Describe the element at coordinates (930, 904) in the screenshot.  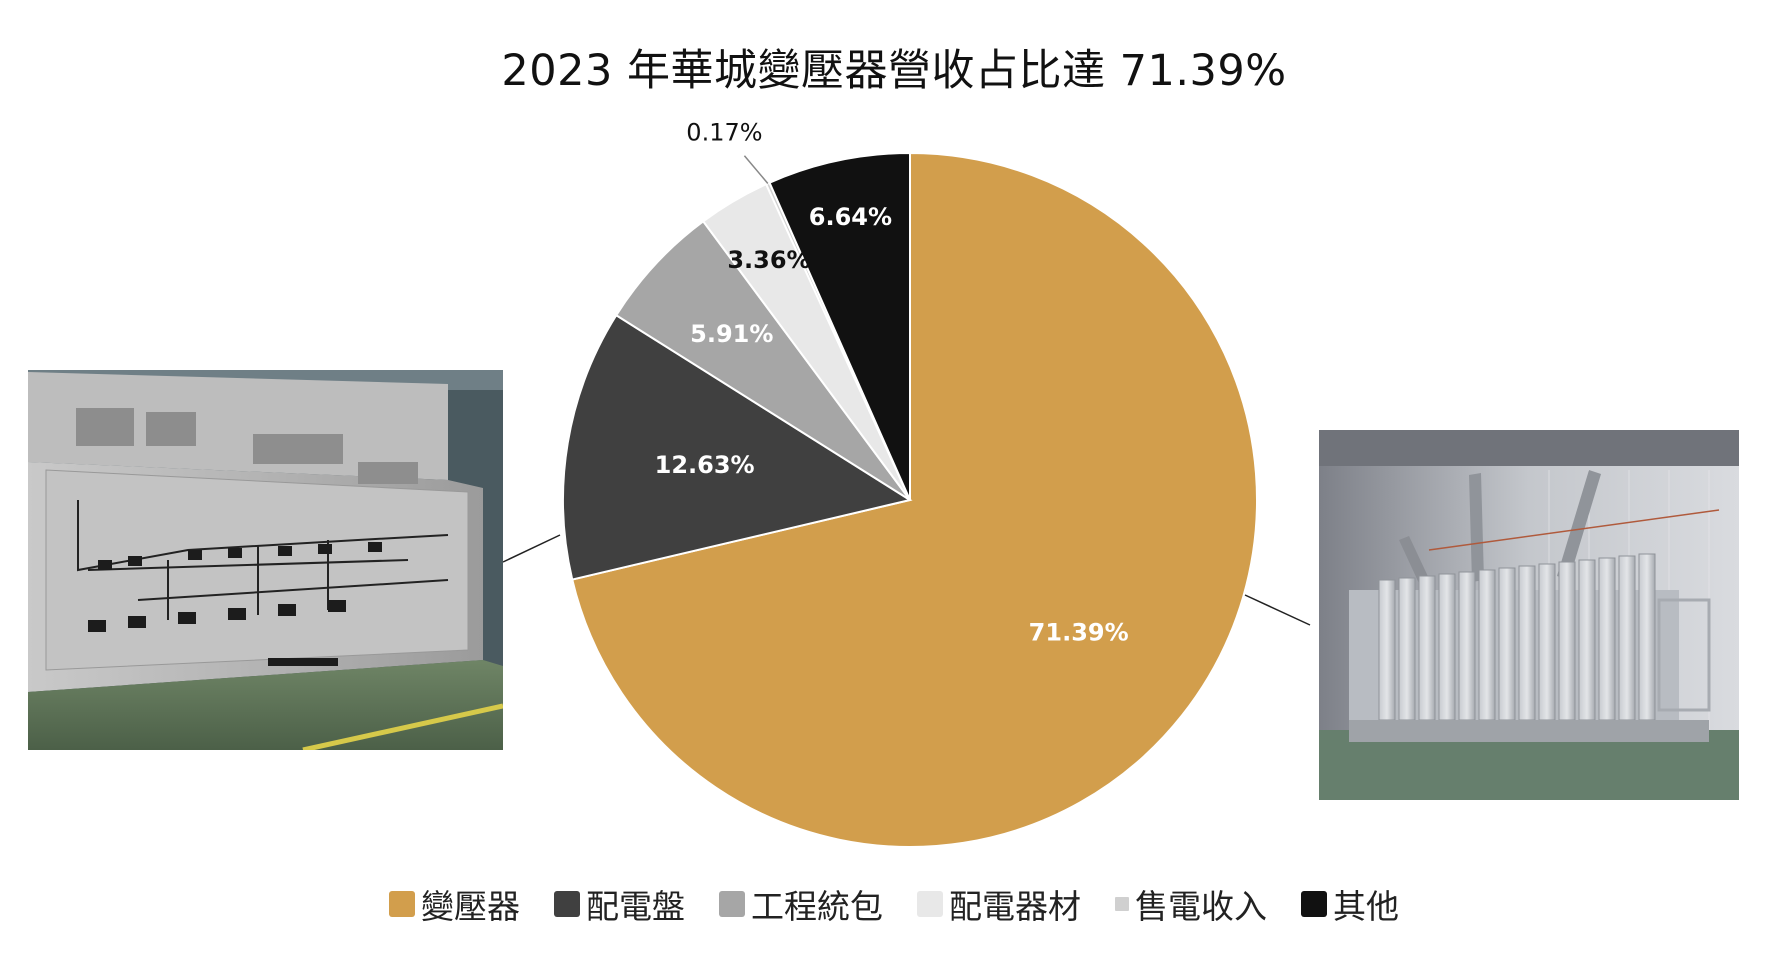
I see `legend-swatch-distribution-equipment` at that location.